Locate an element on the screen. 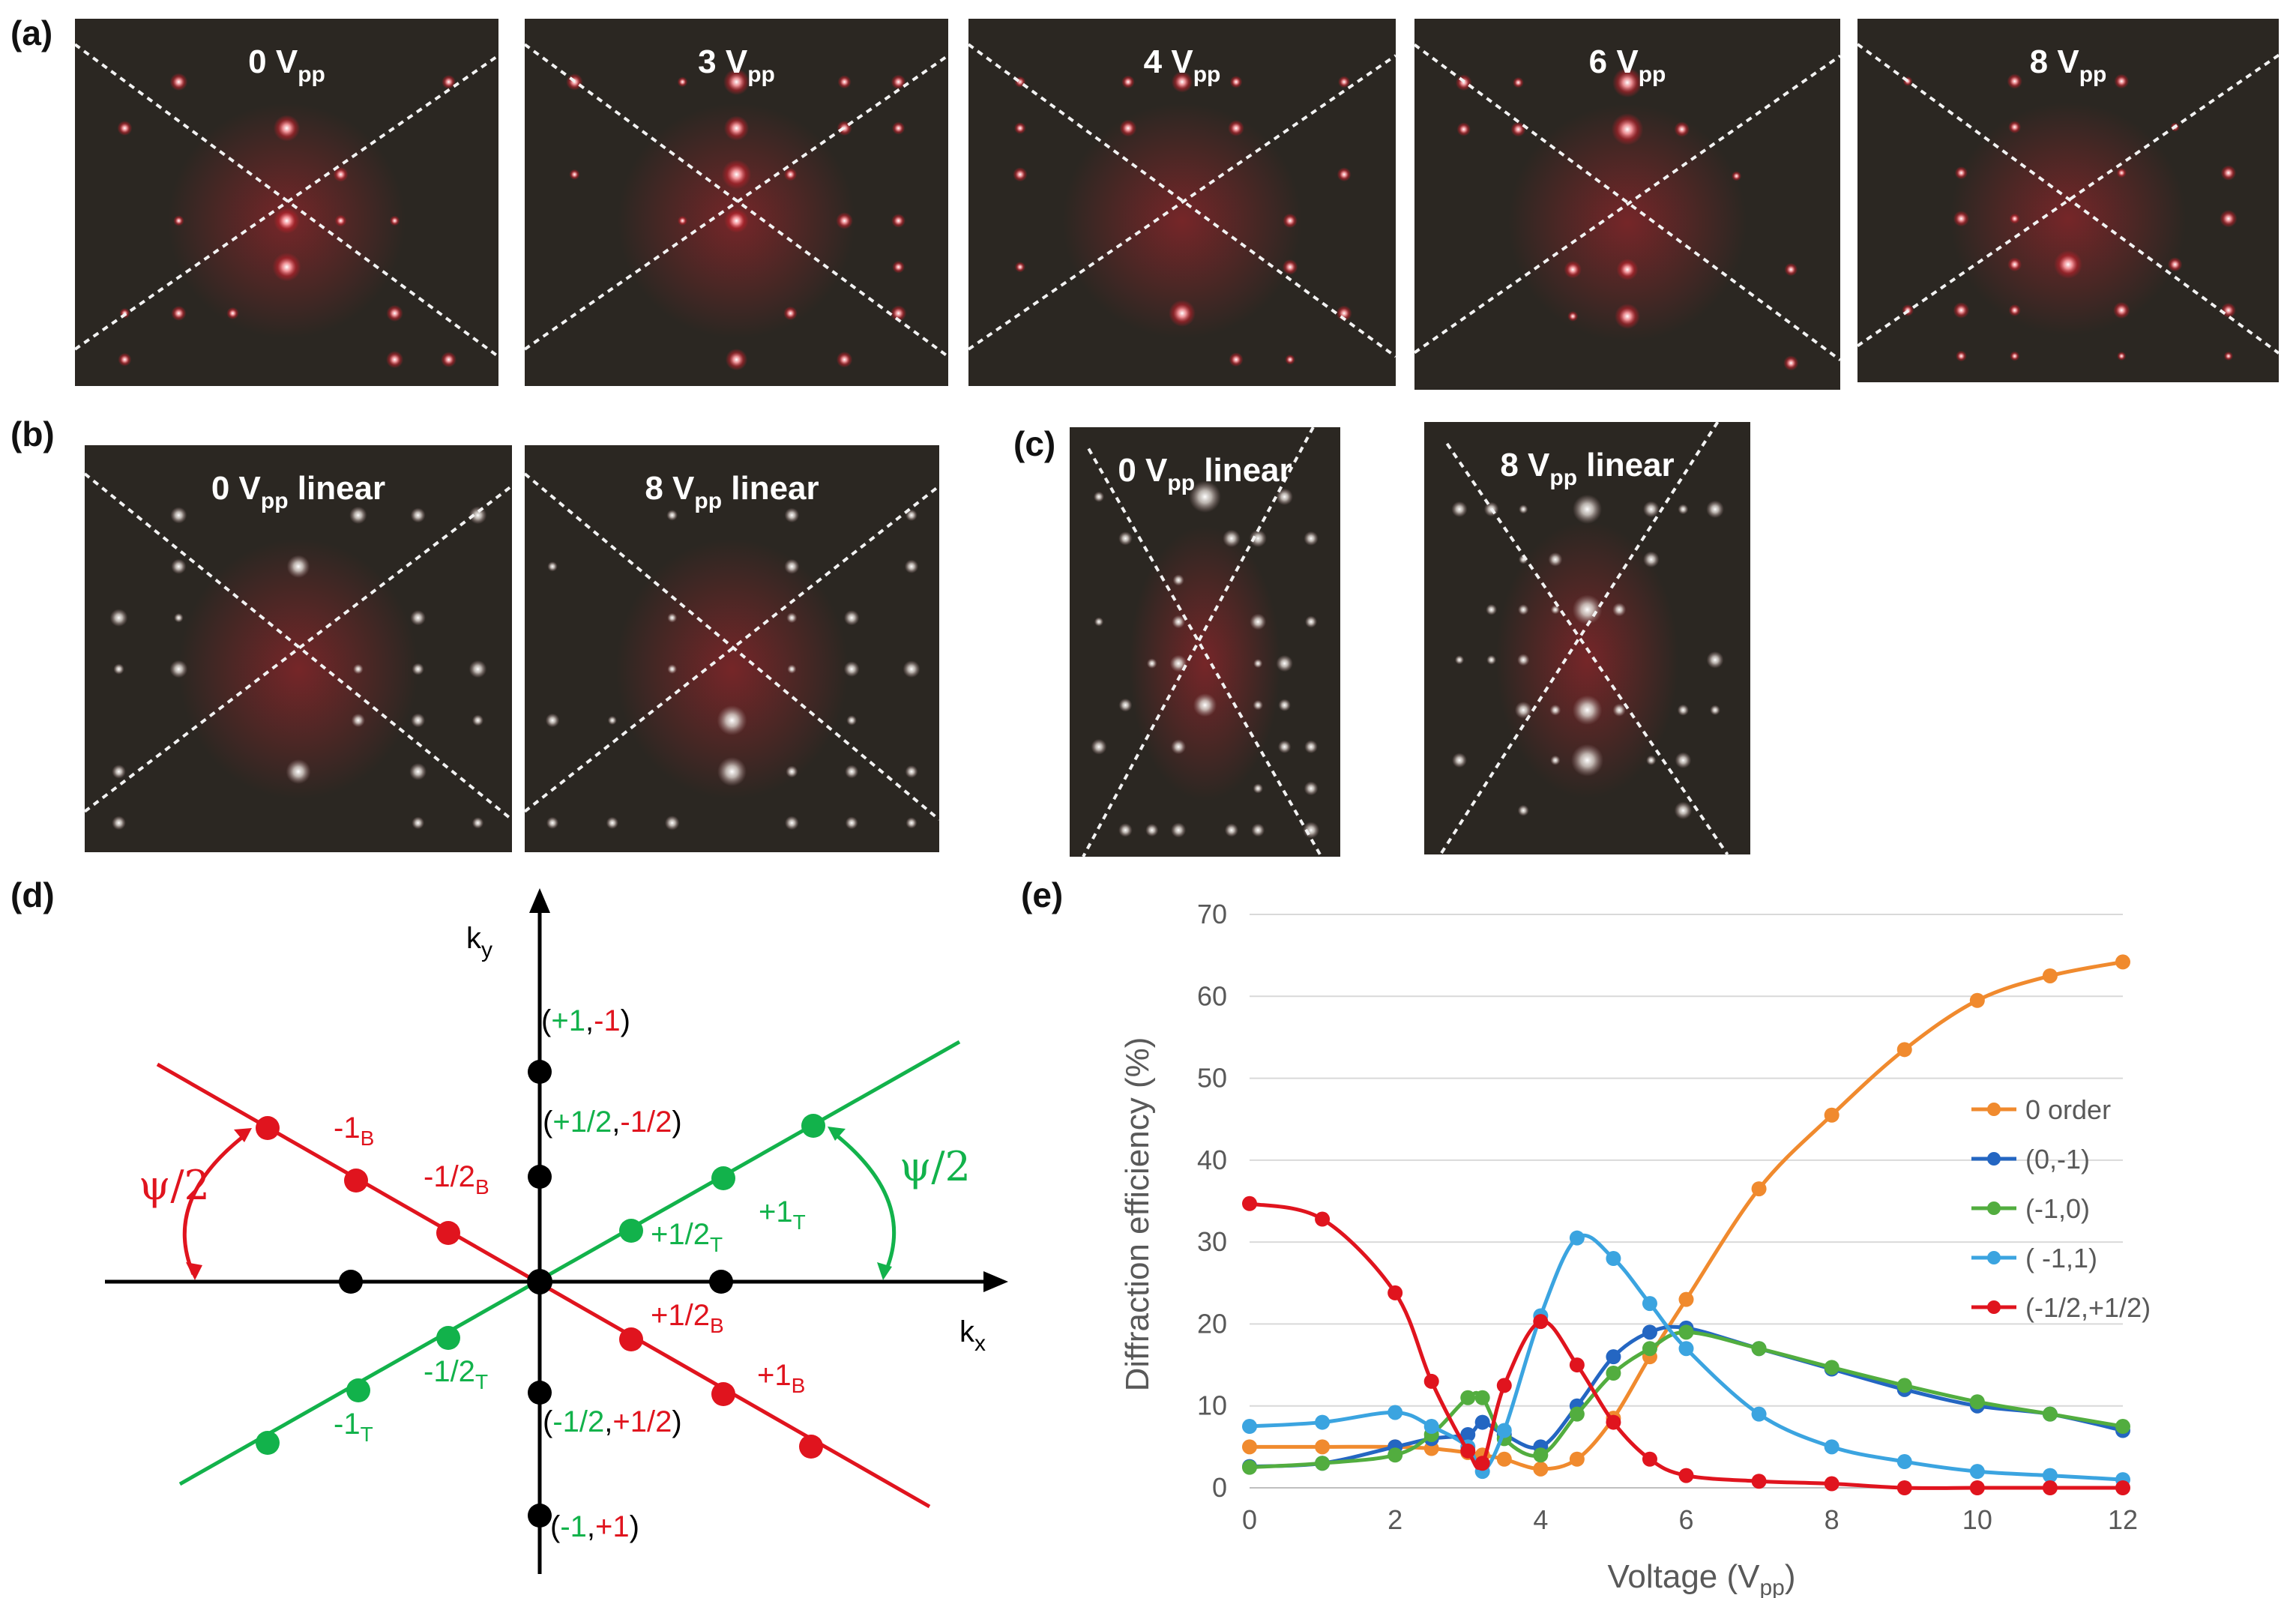 The width and height of the screenshot is (2296, 1598). photo-a-3-guide-line is located at coordinates (1182, 201).